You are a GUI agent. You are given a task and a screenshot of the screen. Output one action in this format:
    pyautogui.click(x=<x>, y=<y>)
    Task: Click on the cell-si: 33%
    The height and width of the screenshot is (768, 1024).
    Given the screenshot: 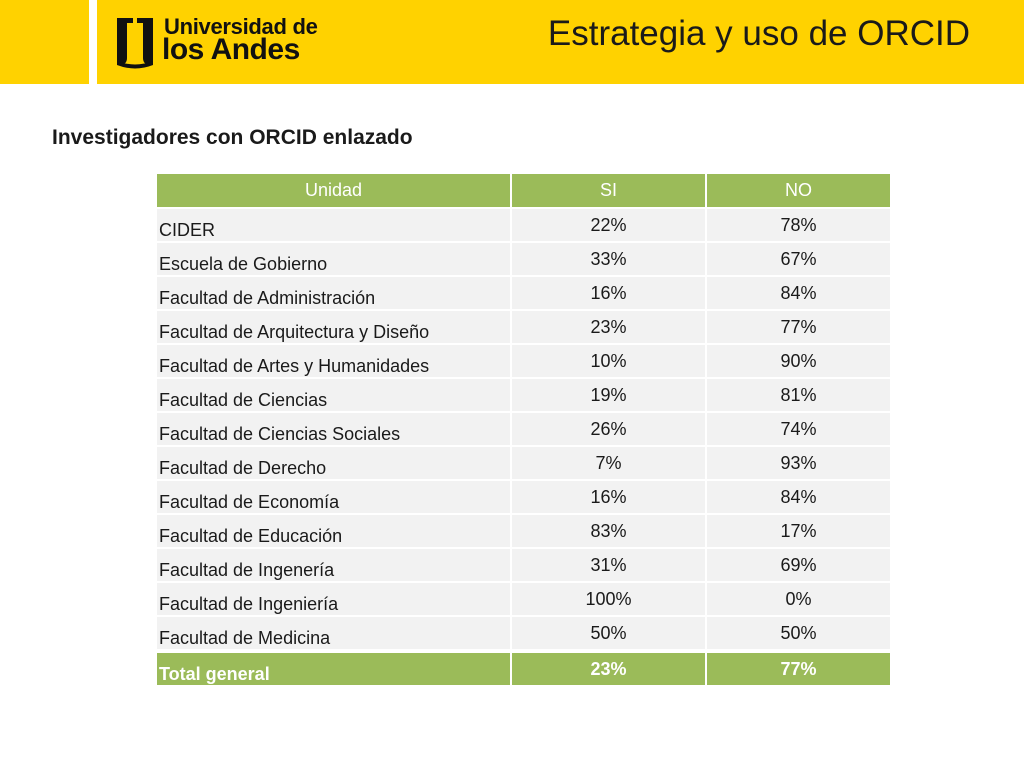 What is the action you would take?
    pyautogui.click(x=608, y=258)
    